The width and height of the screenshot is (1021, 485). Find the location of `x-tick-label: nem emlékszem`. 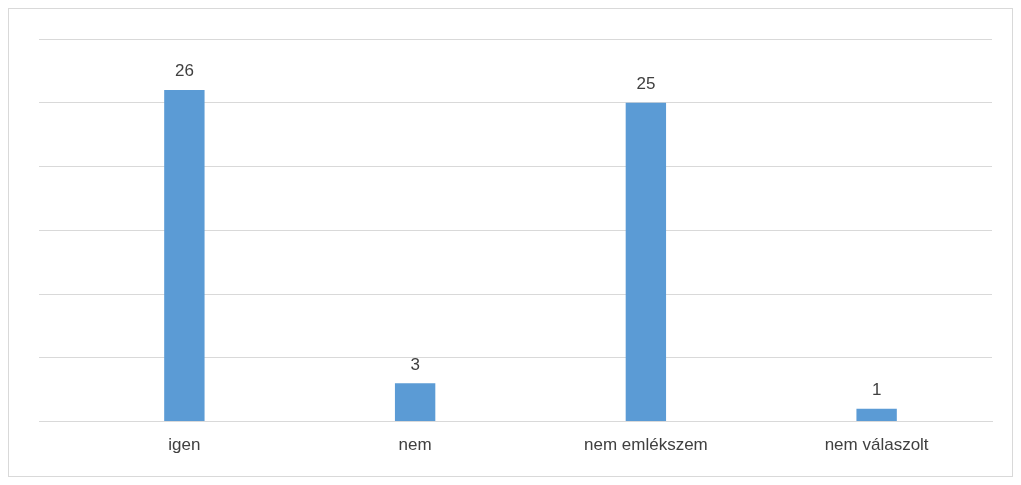

x-tick-label: nem emlékszem is located at coordinates (645, 445).